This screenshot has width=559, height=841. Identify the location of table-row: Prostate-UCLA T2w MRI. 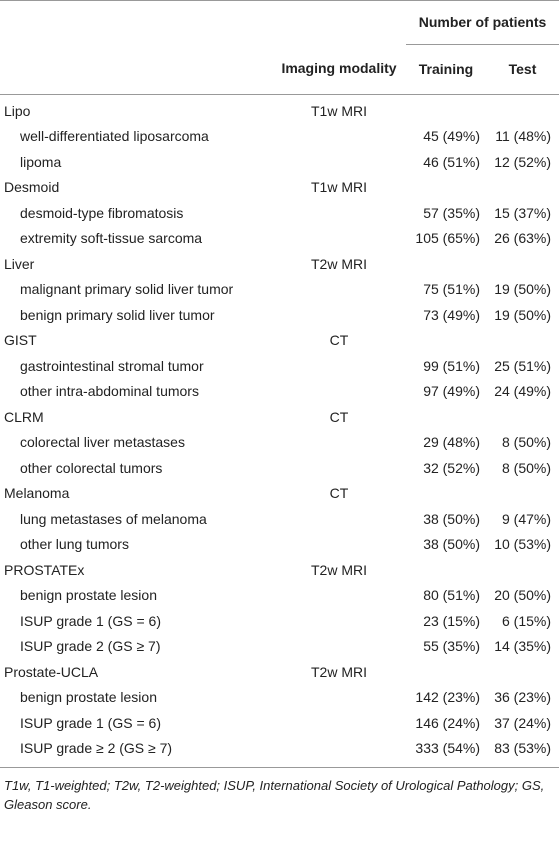
(279, 673).